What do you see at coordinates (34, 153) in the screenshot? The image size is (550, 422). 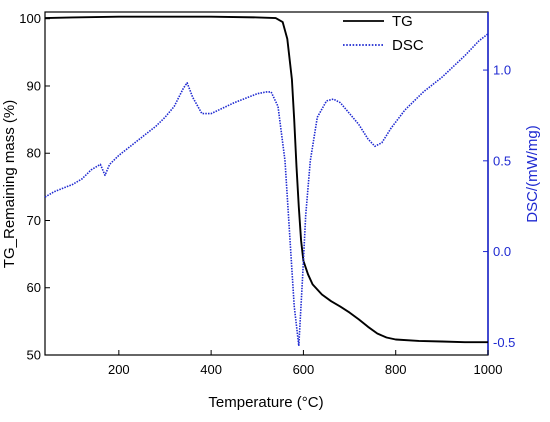 I see `y-left-tick-label: 80` at bounding box center [34, 153].